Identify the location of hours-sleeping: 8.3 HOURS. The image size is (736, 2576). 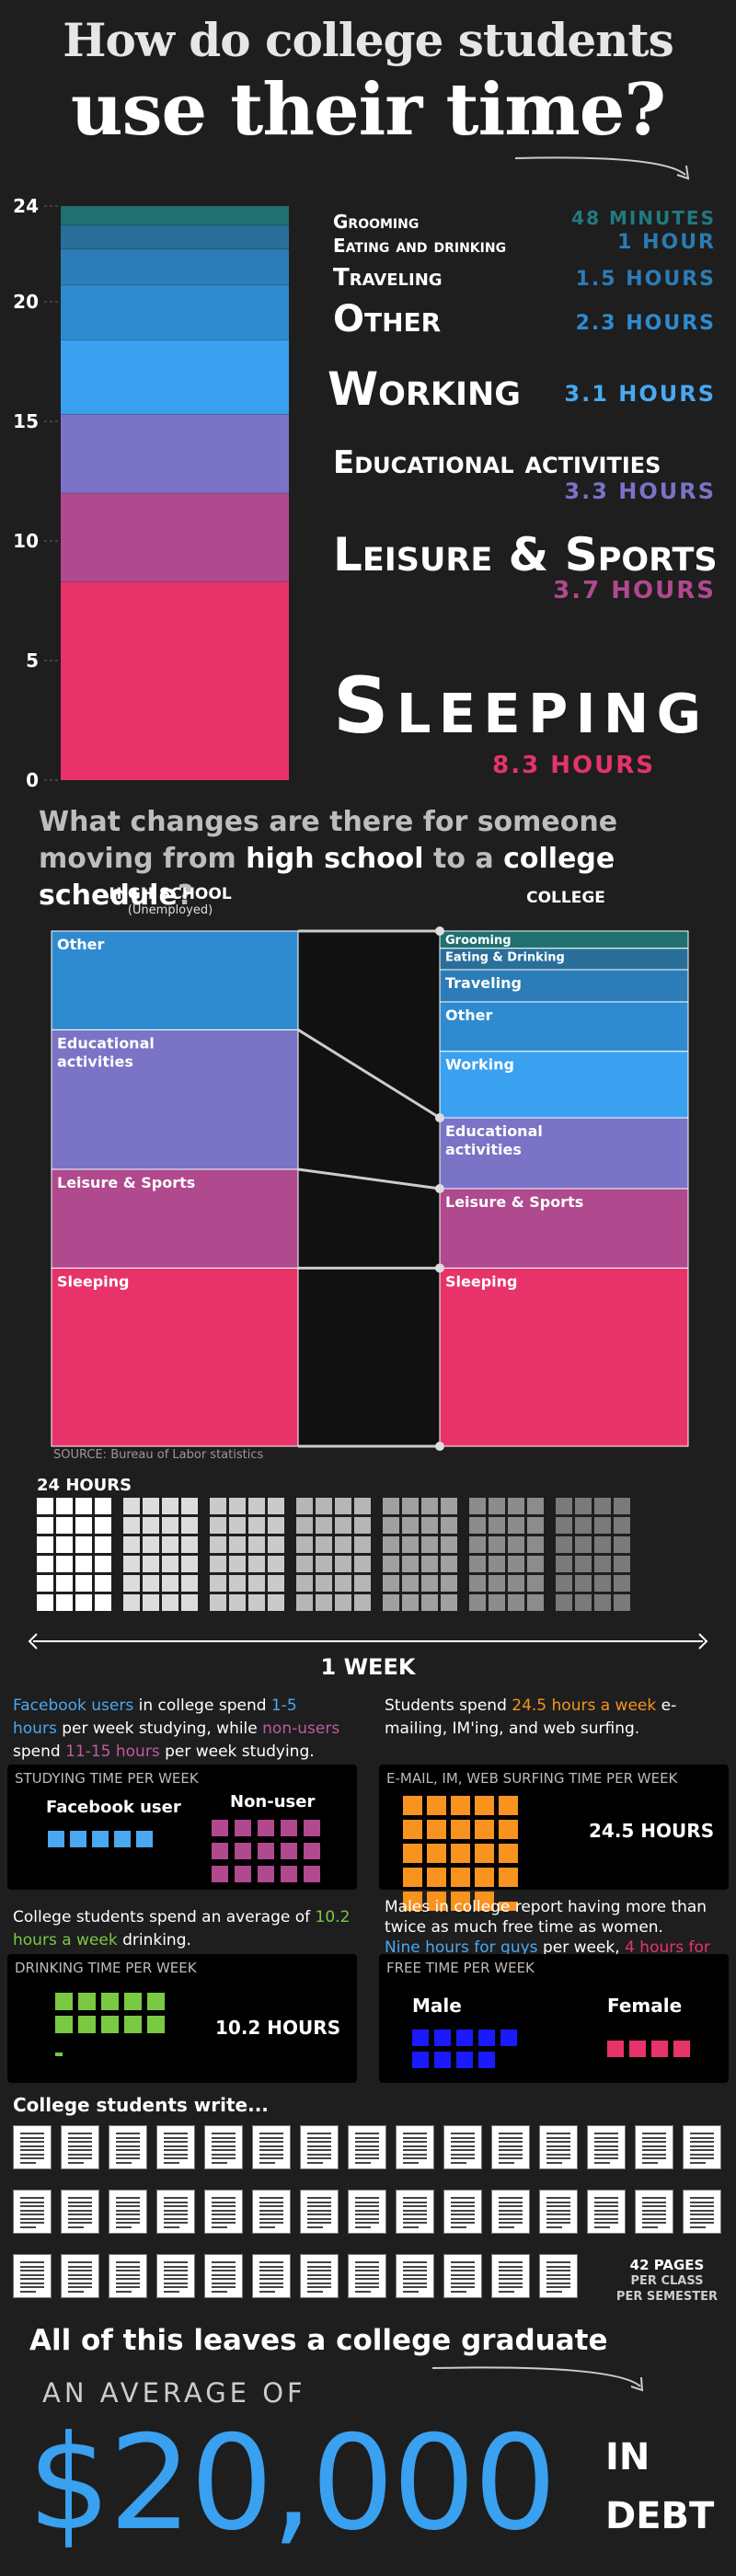
(573, 765).